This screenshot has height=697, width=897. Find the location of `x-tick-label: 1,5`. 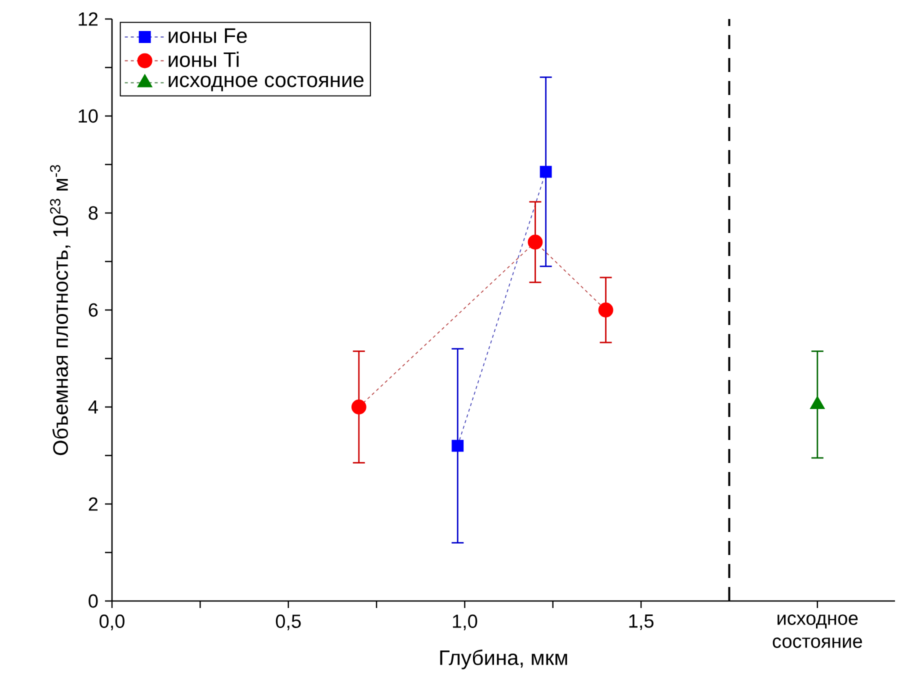

x-tick-label: 1,5 is located at coordinates (641, 622).